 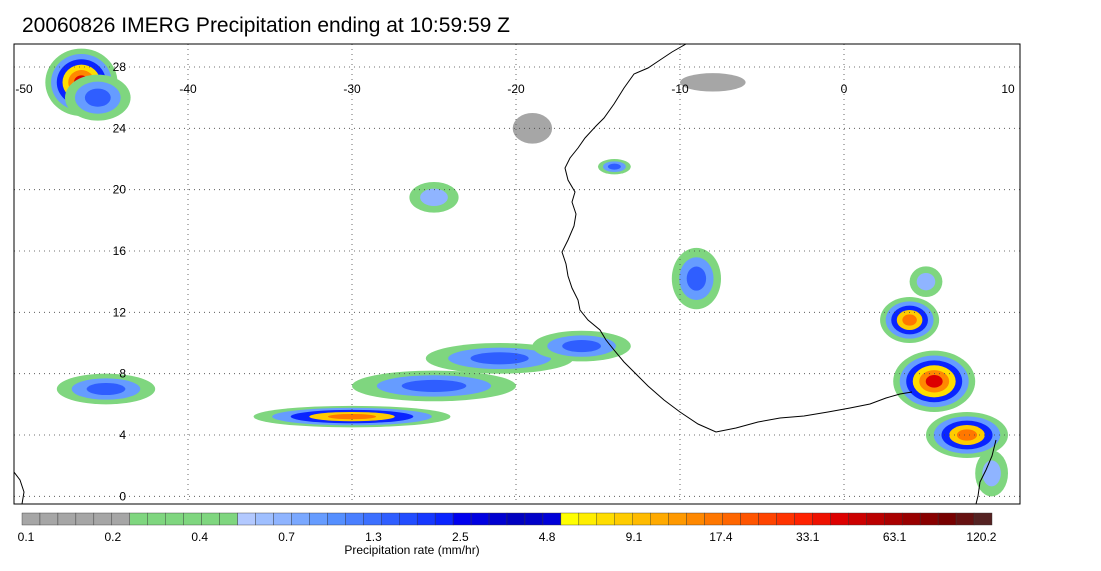 What do you see at coordinates (680, 89) in the screenshot?
I see `lon-tick-label: -10` at bounding box center [680, 89].